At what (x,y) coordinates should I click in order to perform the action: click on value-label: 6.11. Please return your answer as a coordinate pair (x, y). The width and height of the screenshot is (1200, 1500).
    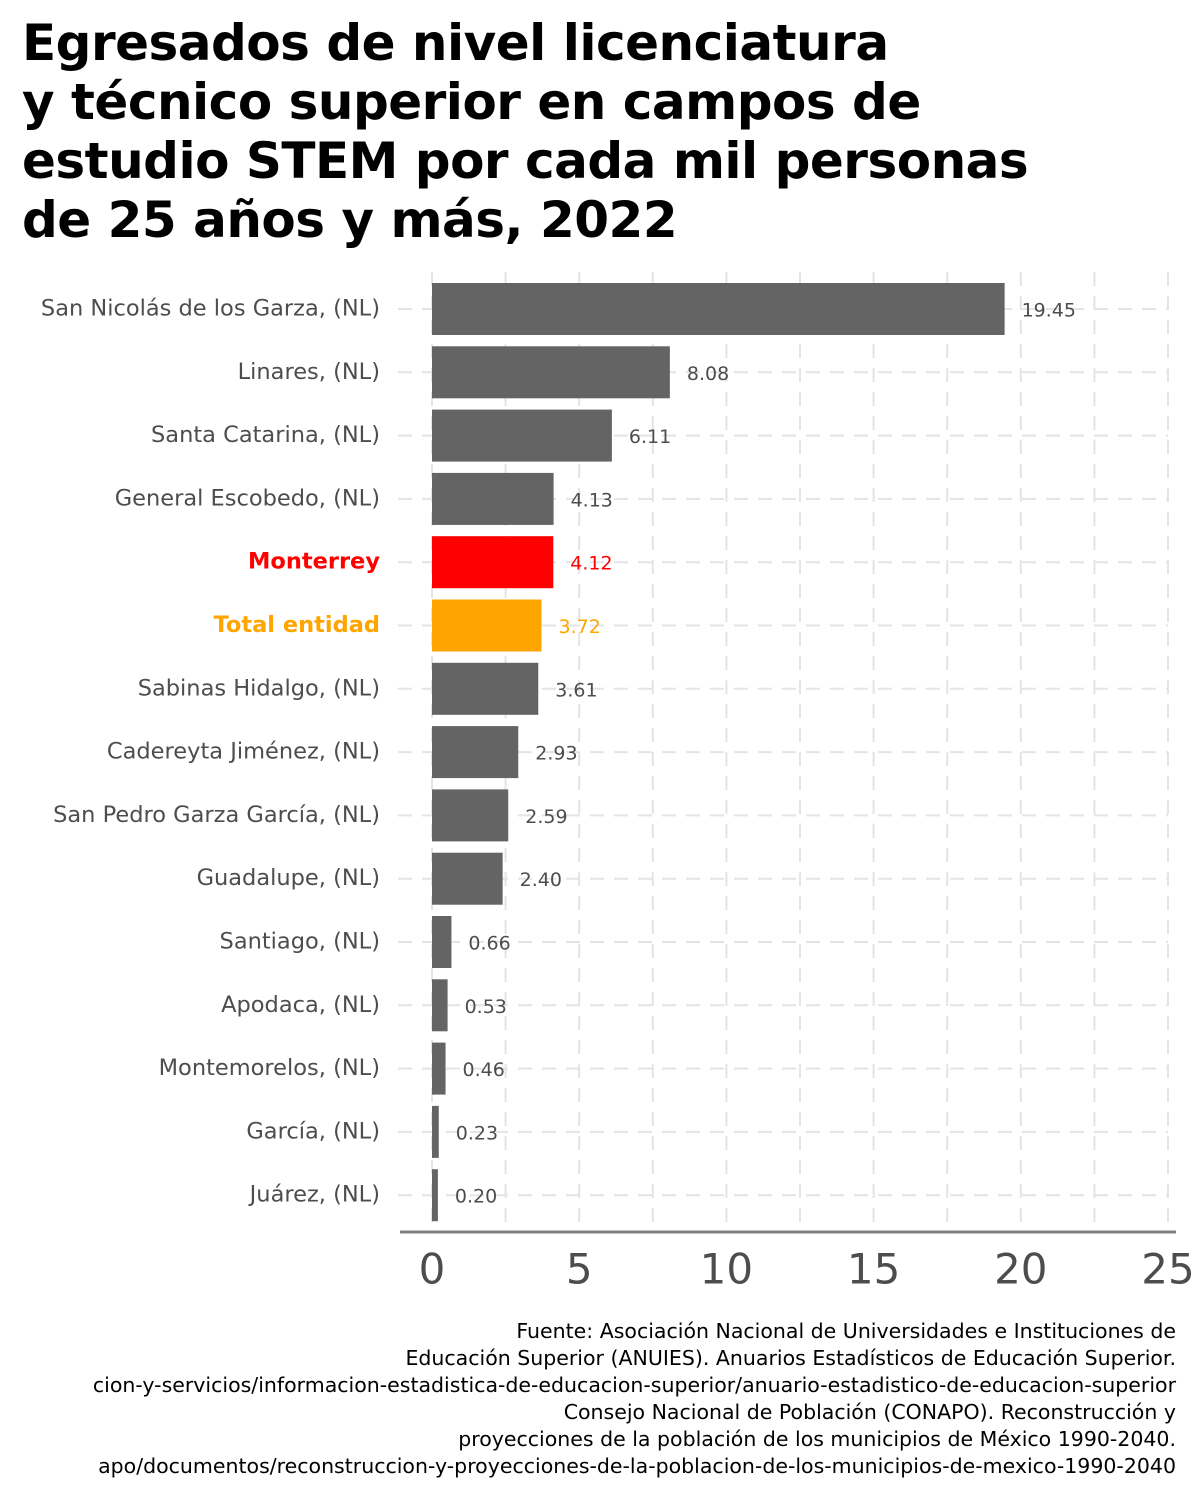
    Looking at the image, I should click on (650, 437).